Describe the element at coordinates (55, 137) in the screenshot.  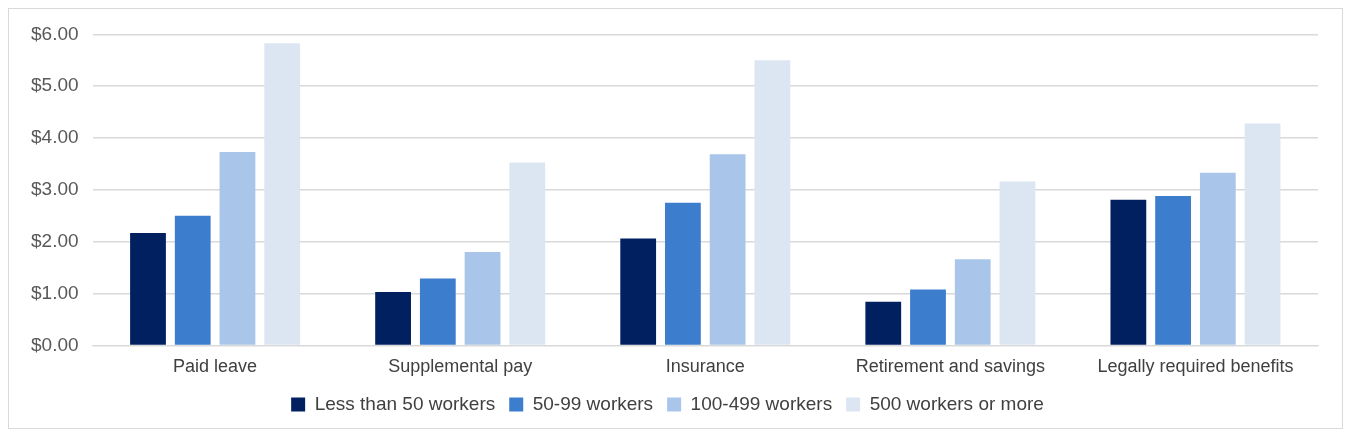
I see `y-tick-label: $4.00` at that location.